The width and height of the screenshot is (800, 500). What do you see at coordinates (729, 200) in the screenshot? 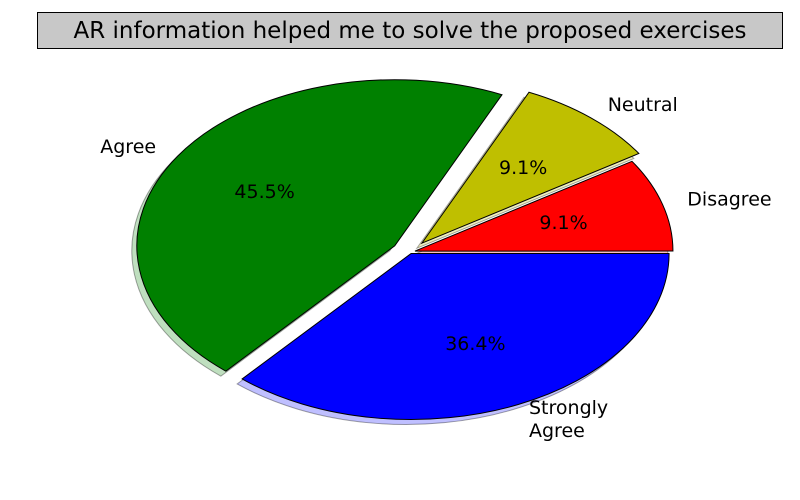
I see `category-label-disagree: Disagree` at bounding box center [729, 200].